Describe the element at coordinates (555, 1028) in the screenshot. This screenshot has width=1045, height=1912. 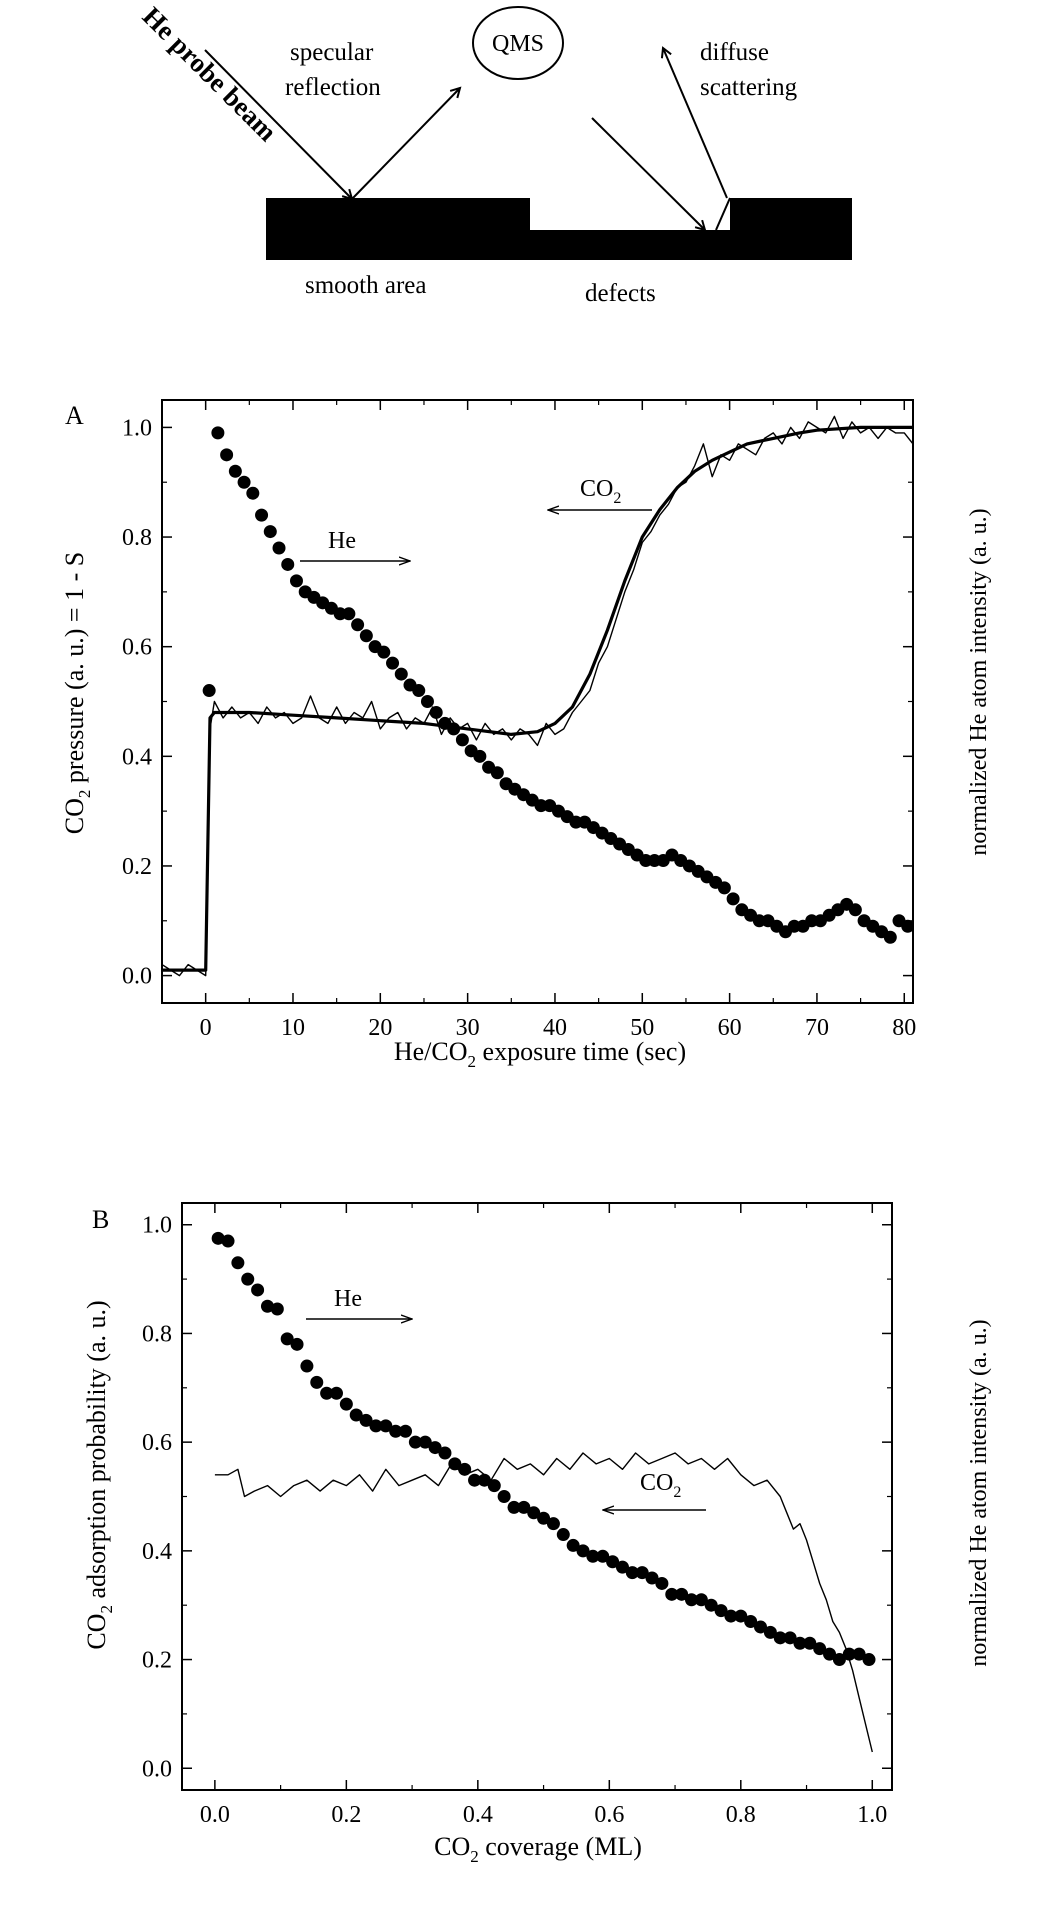
I see `panel-a-x-tick-label: 40` at that location.